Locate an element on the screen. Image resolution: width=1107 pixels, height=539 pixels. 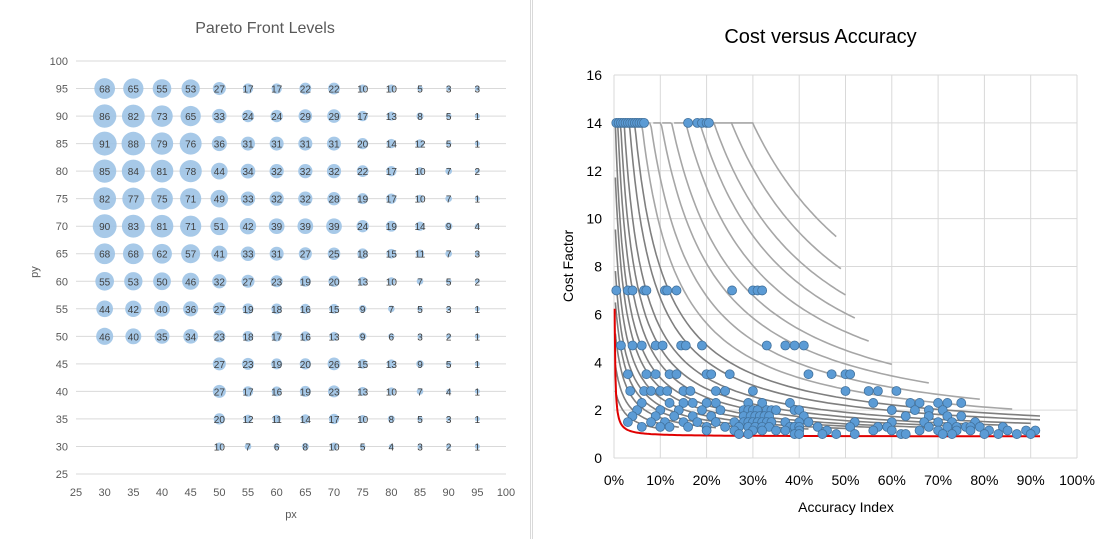
cost-accuracy-y-tick-label: 4 is located at coordinates (598, 362).